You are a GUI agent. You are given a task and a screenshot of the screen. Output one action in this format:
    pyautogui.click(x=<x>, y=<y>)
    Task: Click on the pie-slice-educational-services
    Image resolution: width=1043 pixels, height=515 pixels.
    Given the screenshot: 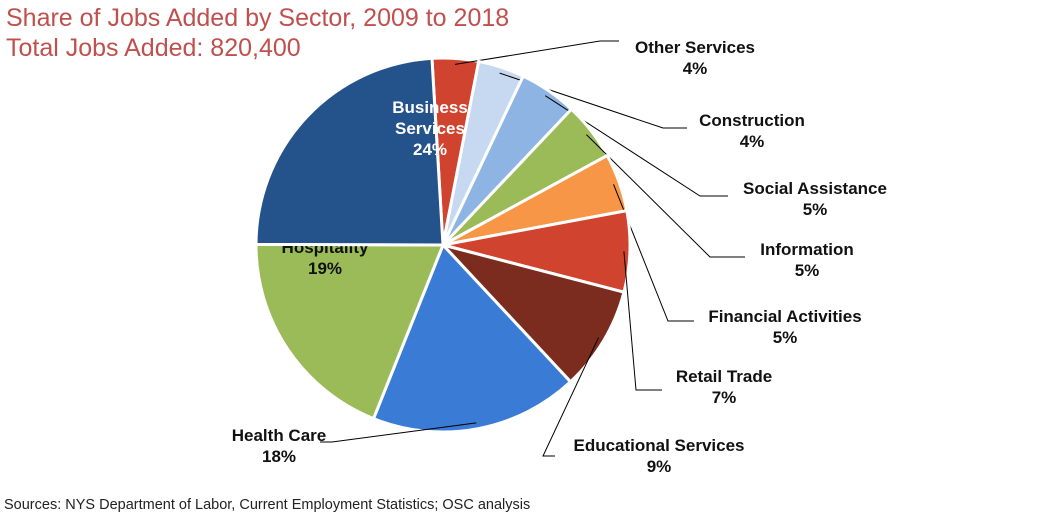 What is the action you would take?
    pyautogui.click(x=532, y=313)
    